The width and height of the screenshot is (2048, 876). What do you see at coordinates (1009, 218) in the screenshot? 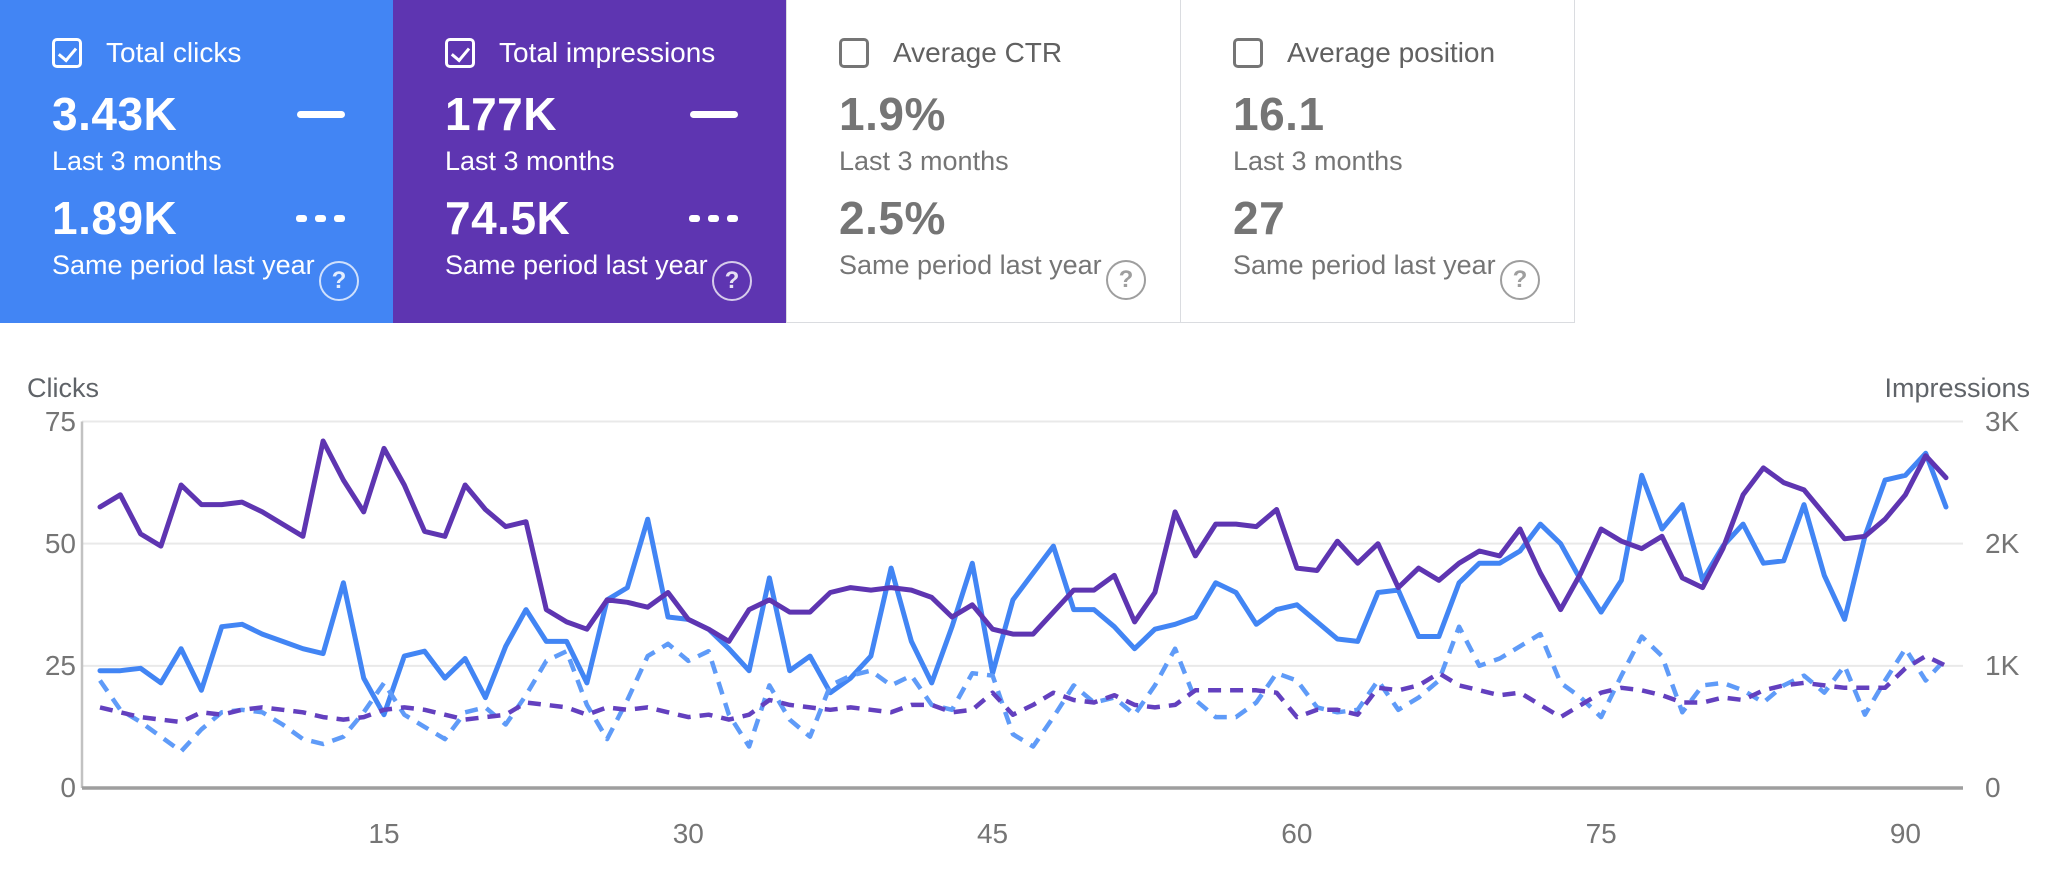
I see `secondary-value-row: 2.5%` at bounding box center [1009, 218].